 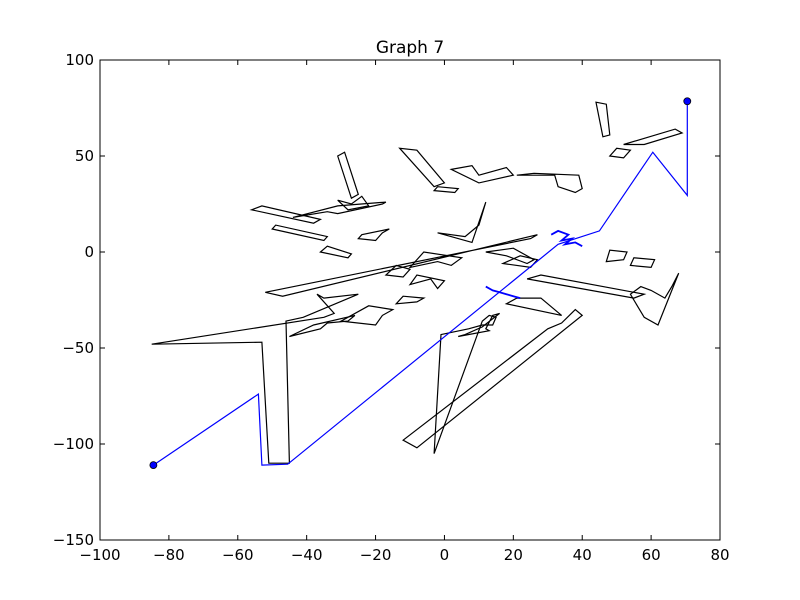 I want to click on y-tick-label: 100, so click(x=79, y=60).